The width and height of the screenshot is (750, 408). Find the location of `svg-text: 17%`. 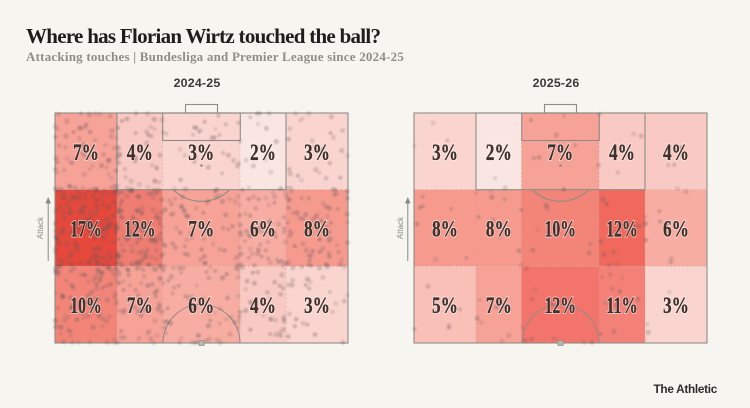

svg-text: 17% is located at coordinates (86, 230).